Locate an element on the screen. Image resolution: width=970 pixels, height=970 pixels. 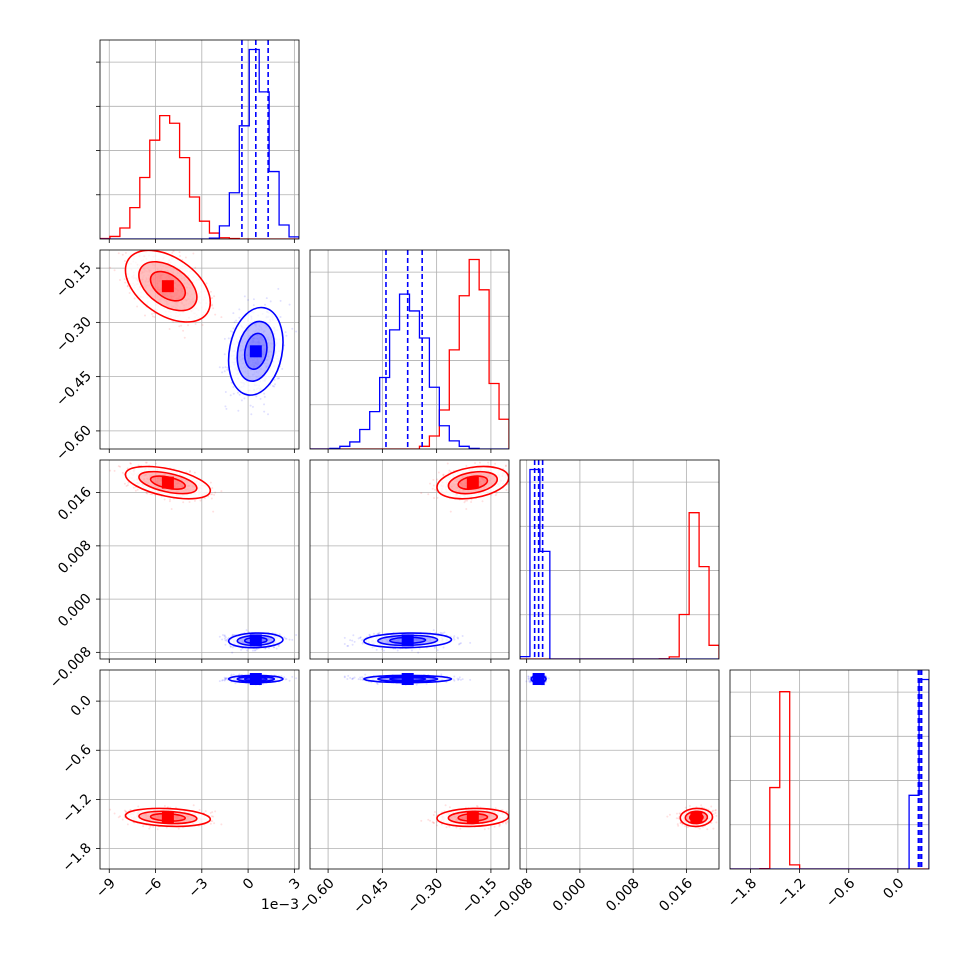
panel-1-0: −0.60−0.45−0.30−0.15 is located at coordinates (176, 355).